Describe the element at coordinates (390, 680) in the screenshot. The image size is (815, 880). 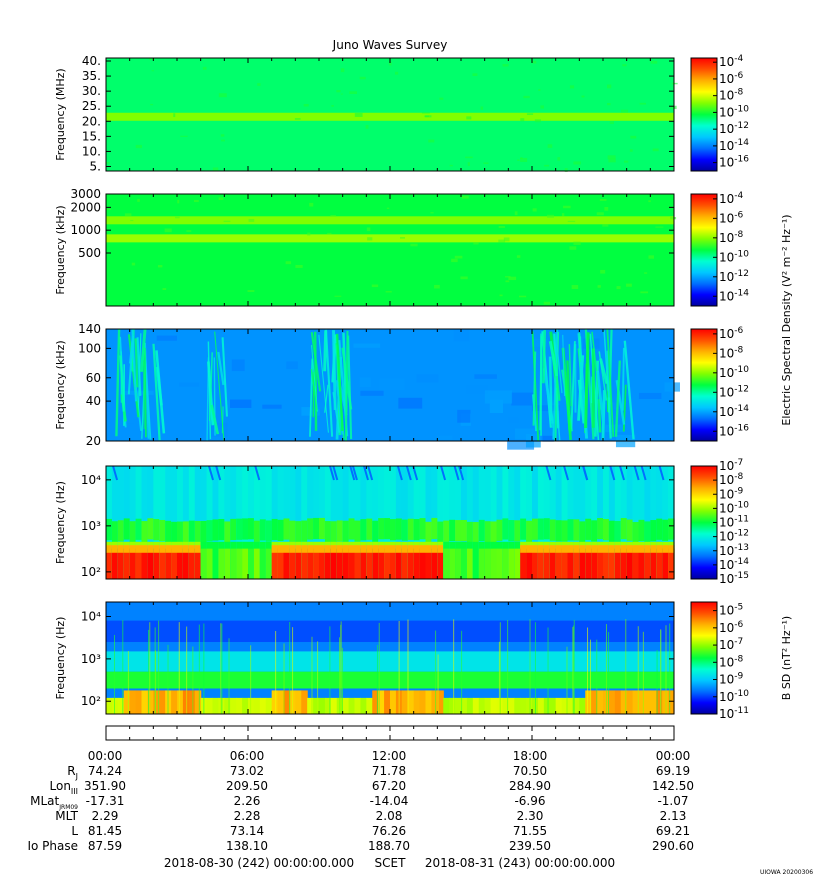
I see `band-mid-low` at that location.